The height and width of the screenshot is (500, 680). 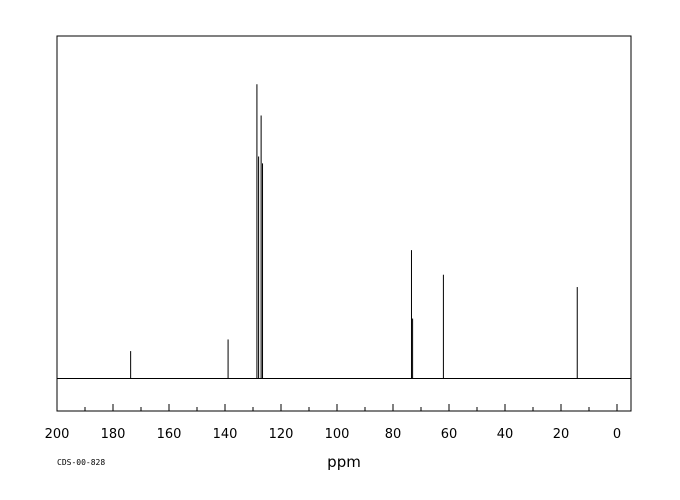 I want to click on x-axis-ticks, so click(x=337, y=407).